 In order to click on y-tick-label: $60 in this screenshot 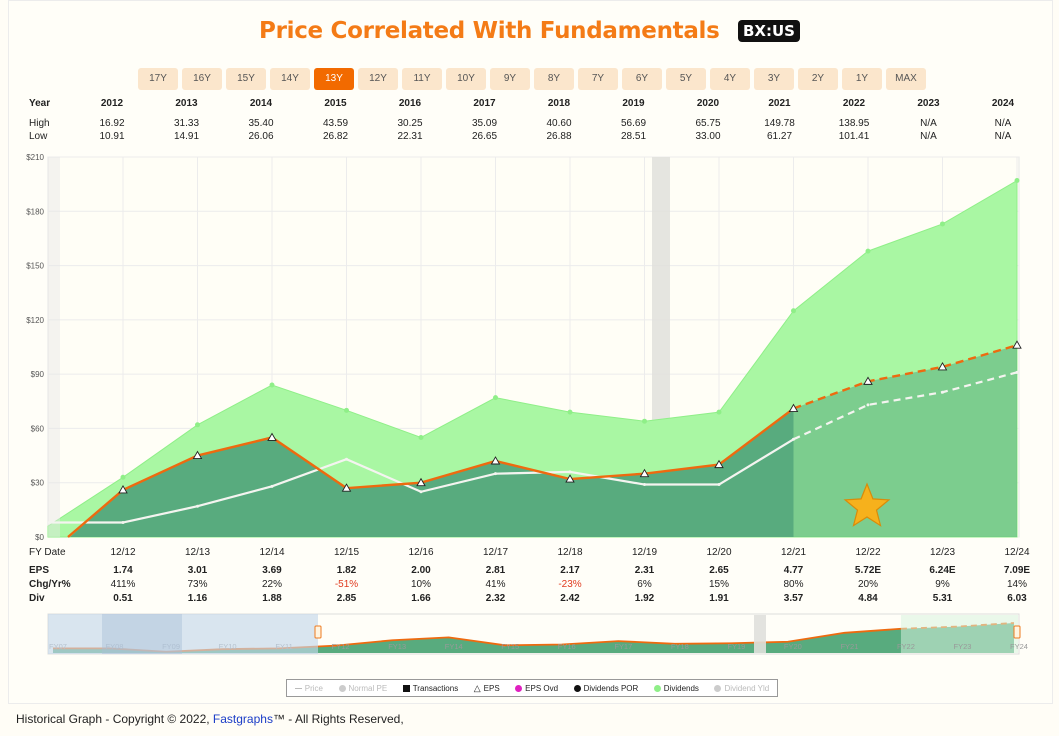, I will do `click(38, 428)`.